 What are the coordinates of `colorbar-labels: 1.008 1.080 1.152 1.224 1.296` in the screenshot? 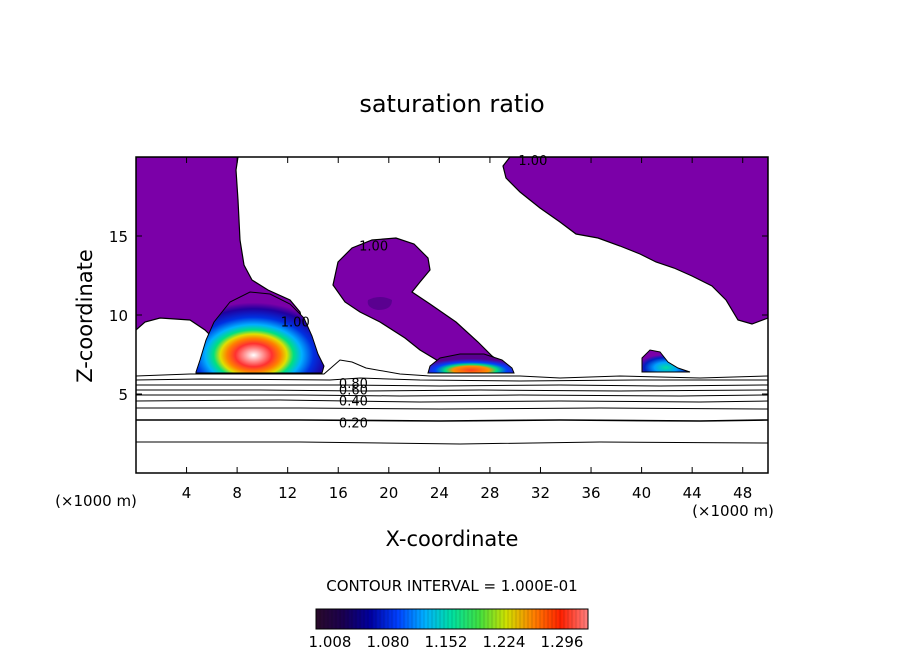 It's located at (446, 642).